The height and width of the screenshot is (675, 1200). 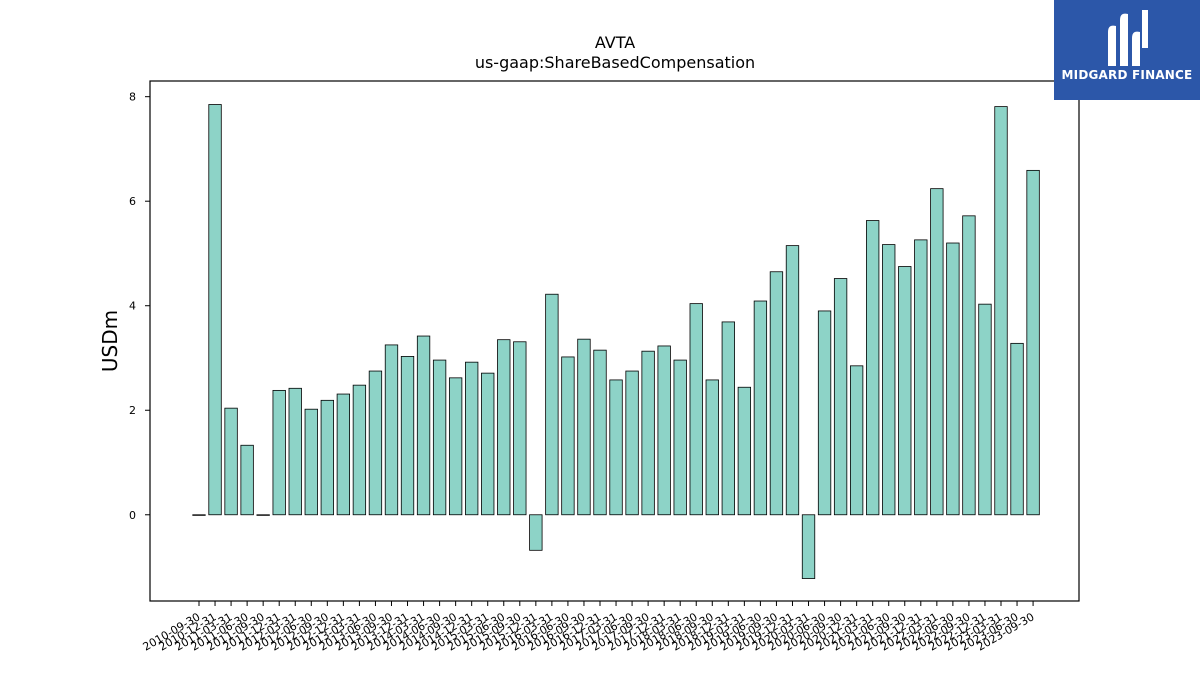 I want to click on y-tick-label: 4, so click(x=132, y=306).